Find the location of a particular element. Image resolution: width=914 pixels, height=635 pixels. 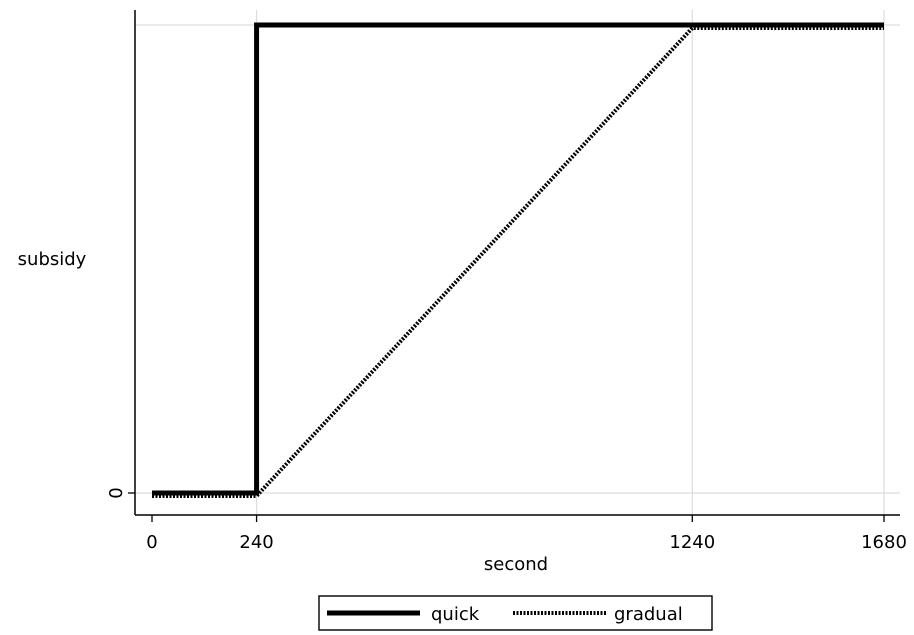

legend-label-gradual: gradual is located at coordinates (648, 614).